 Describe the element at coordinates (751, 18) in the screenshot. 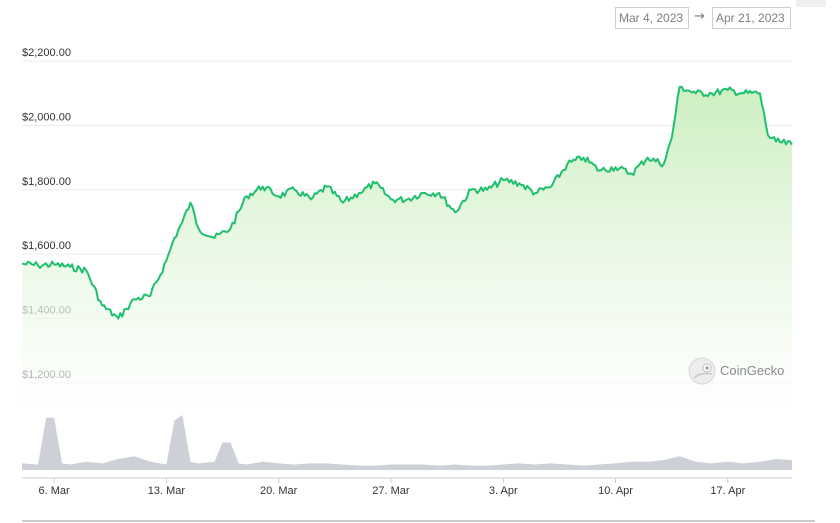

I see `range-end-input: Apr 21, 2023` at that location.